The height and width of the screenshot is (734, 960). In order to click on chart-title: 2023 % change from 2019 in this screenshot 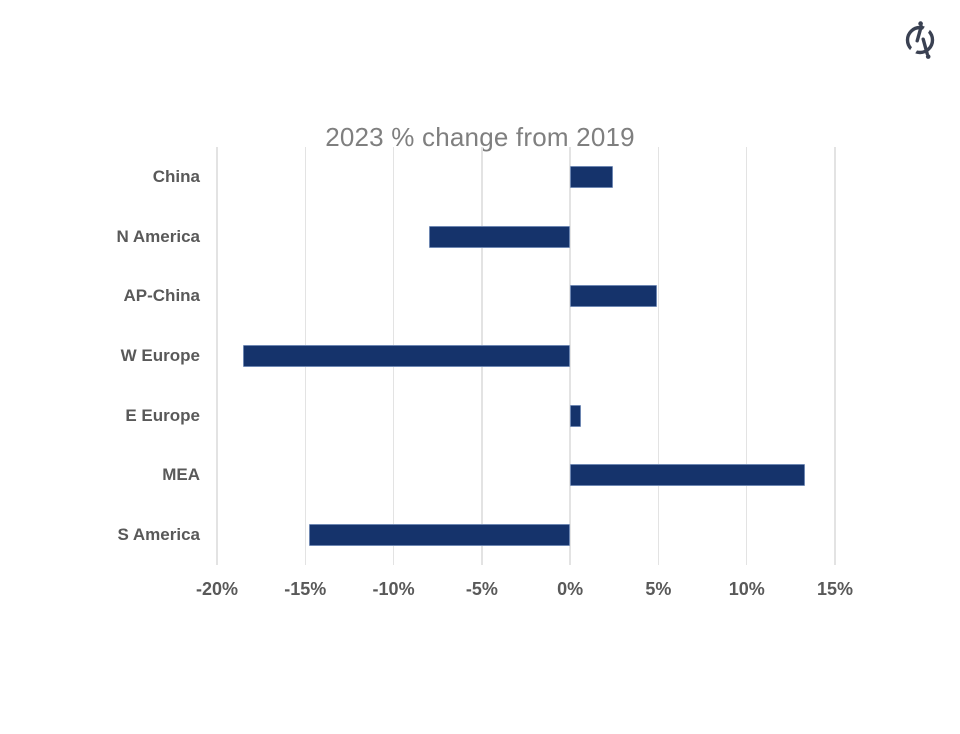, I will do `click(480, 137)`.